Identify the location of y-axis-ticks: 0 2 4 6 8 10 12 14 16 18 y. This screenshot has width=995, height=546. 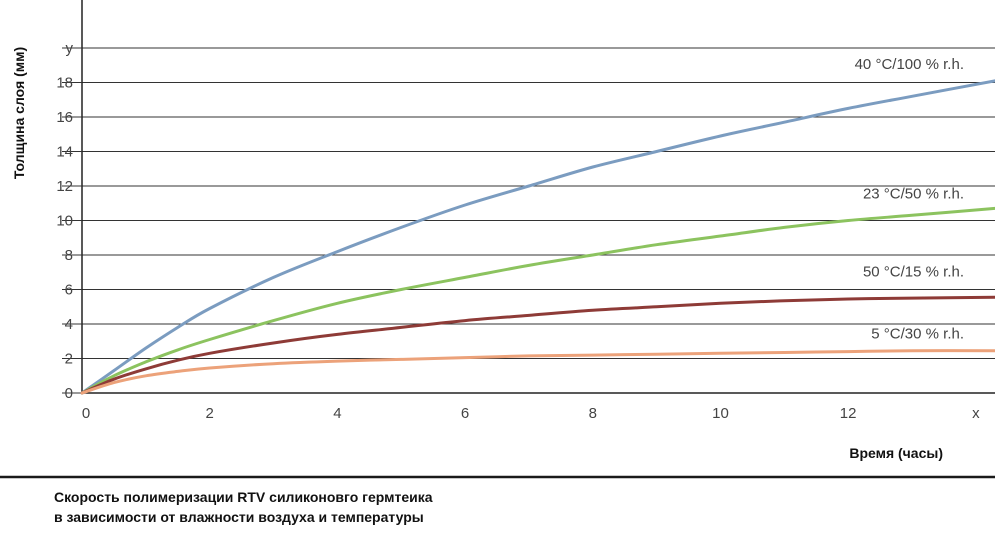
(69, 221).